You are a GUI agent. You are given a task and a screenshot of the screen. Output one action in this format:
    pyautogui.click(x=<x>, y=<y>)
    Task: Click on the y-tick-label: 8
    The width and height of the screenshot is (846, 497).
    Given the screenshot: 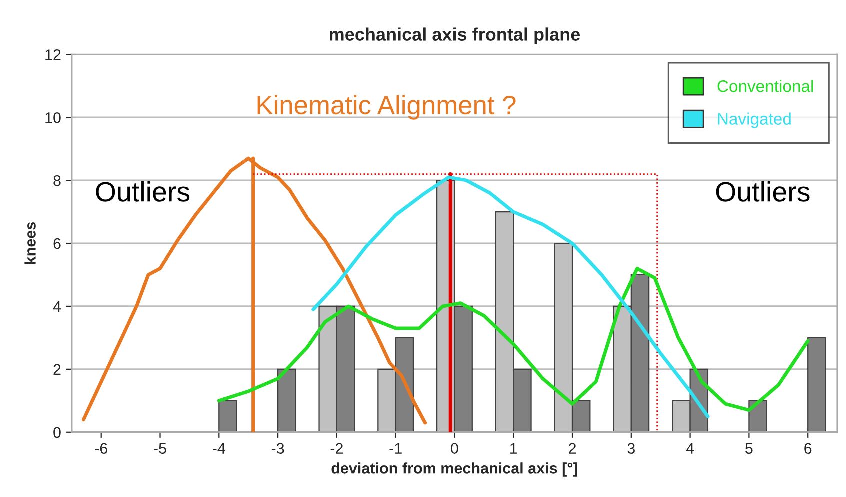 What is the action you would take?
    pyautogui.click(x=57, y=180)
    